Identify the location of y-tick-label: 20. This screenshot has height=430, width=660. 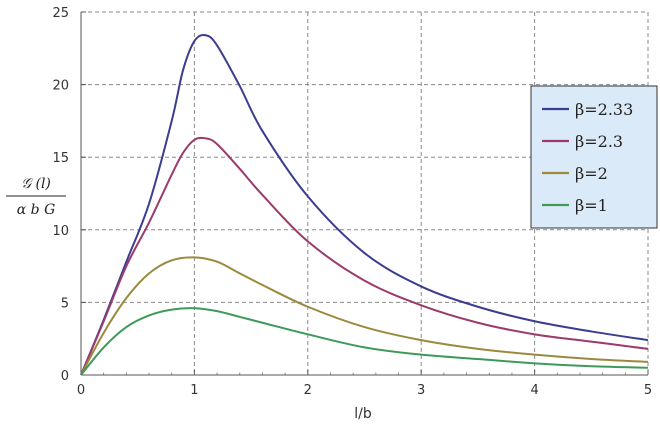
(60, 86).